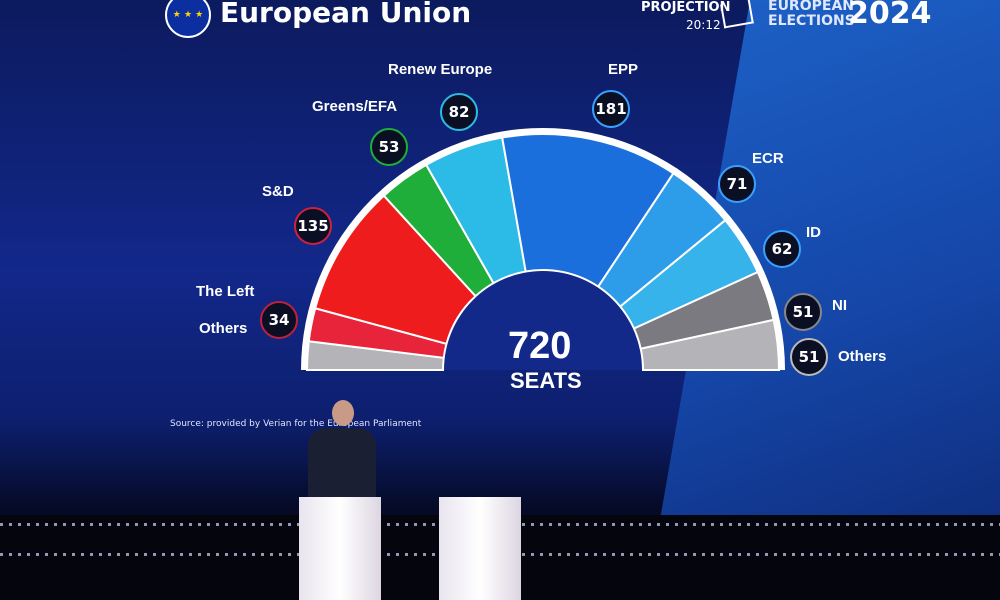  What do you see at coordinates (768, 158) in the screenshot?
I see `label-ecr: ECR` at bounding box center [768, 158].